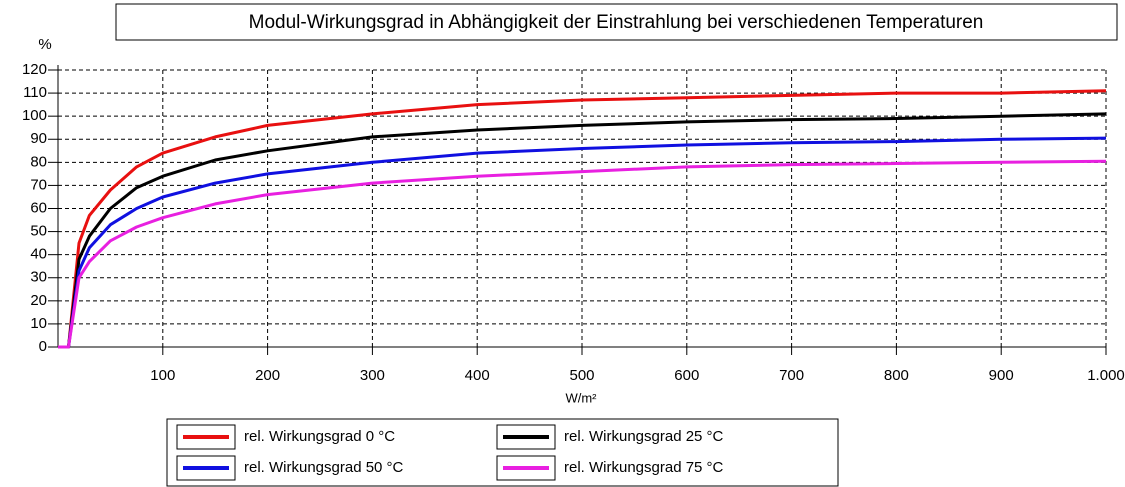 The image size is (1125, 487). I want to click on x-tick-label: 1.000, so click(1106, 375).